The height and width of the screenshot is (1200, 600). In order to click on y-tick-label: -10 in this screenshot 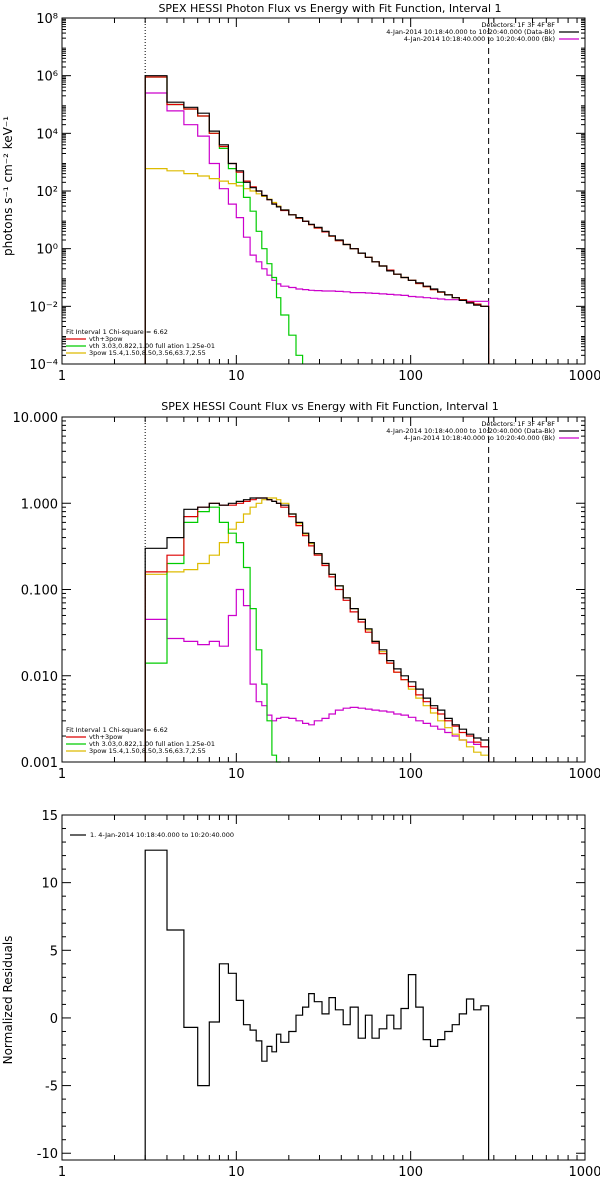, I will do `click(47, 1154)`.